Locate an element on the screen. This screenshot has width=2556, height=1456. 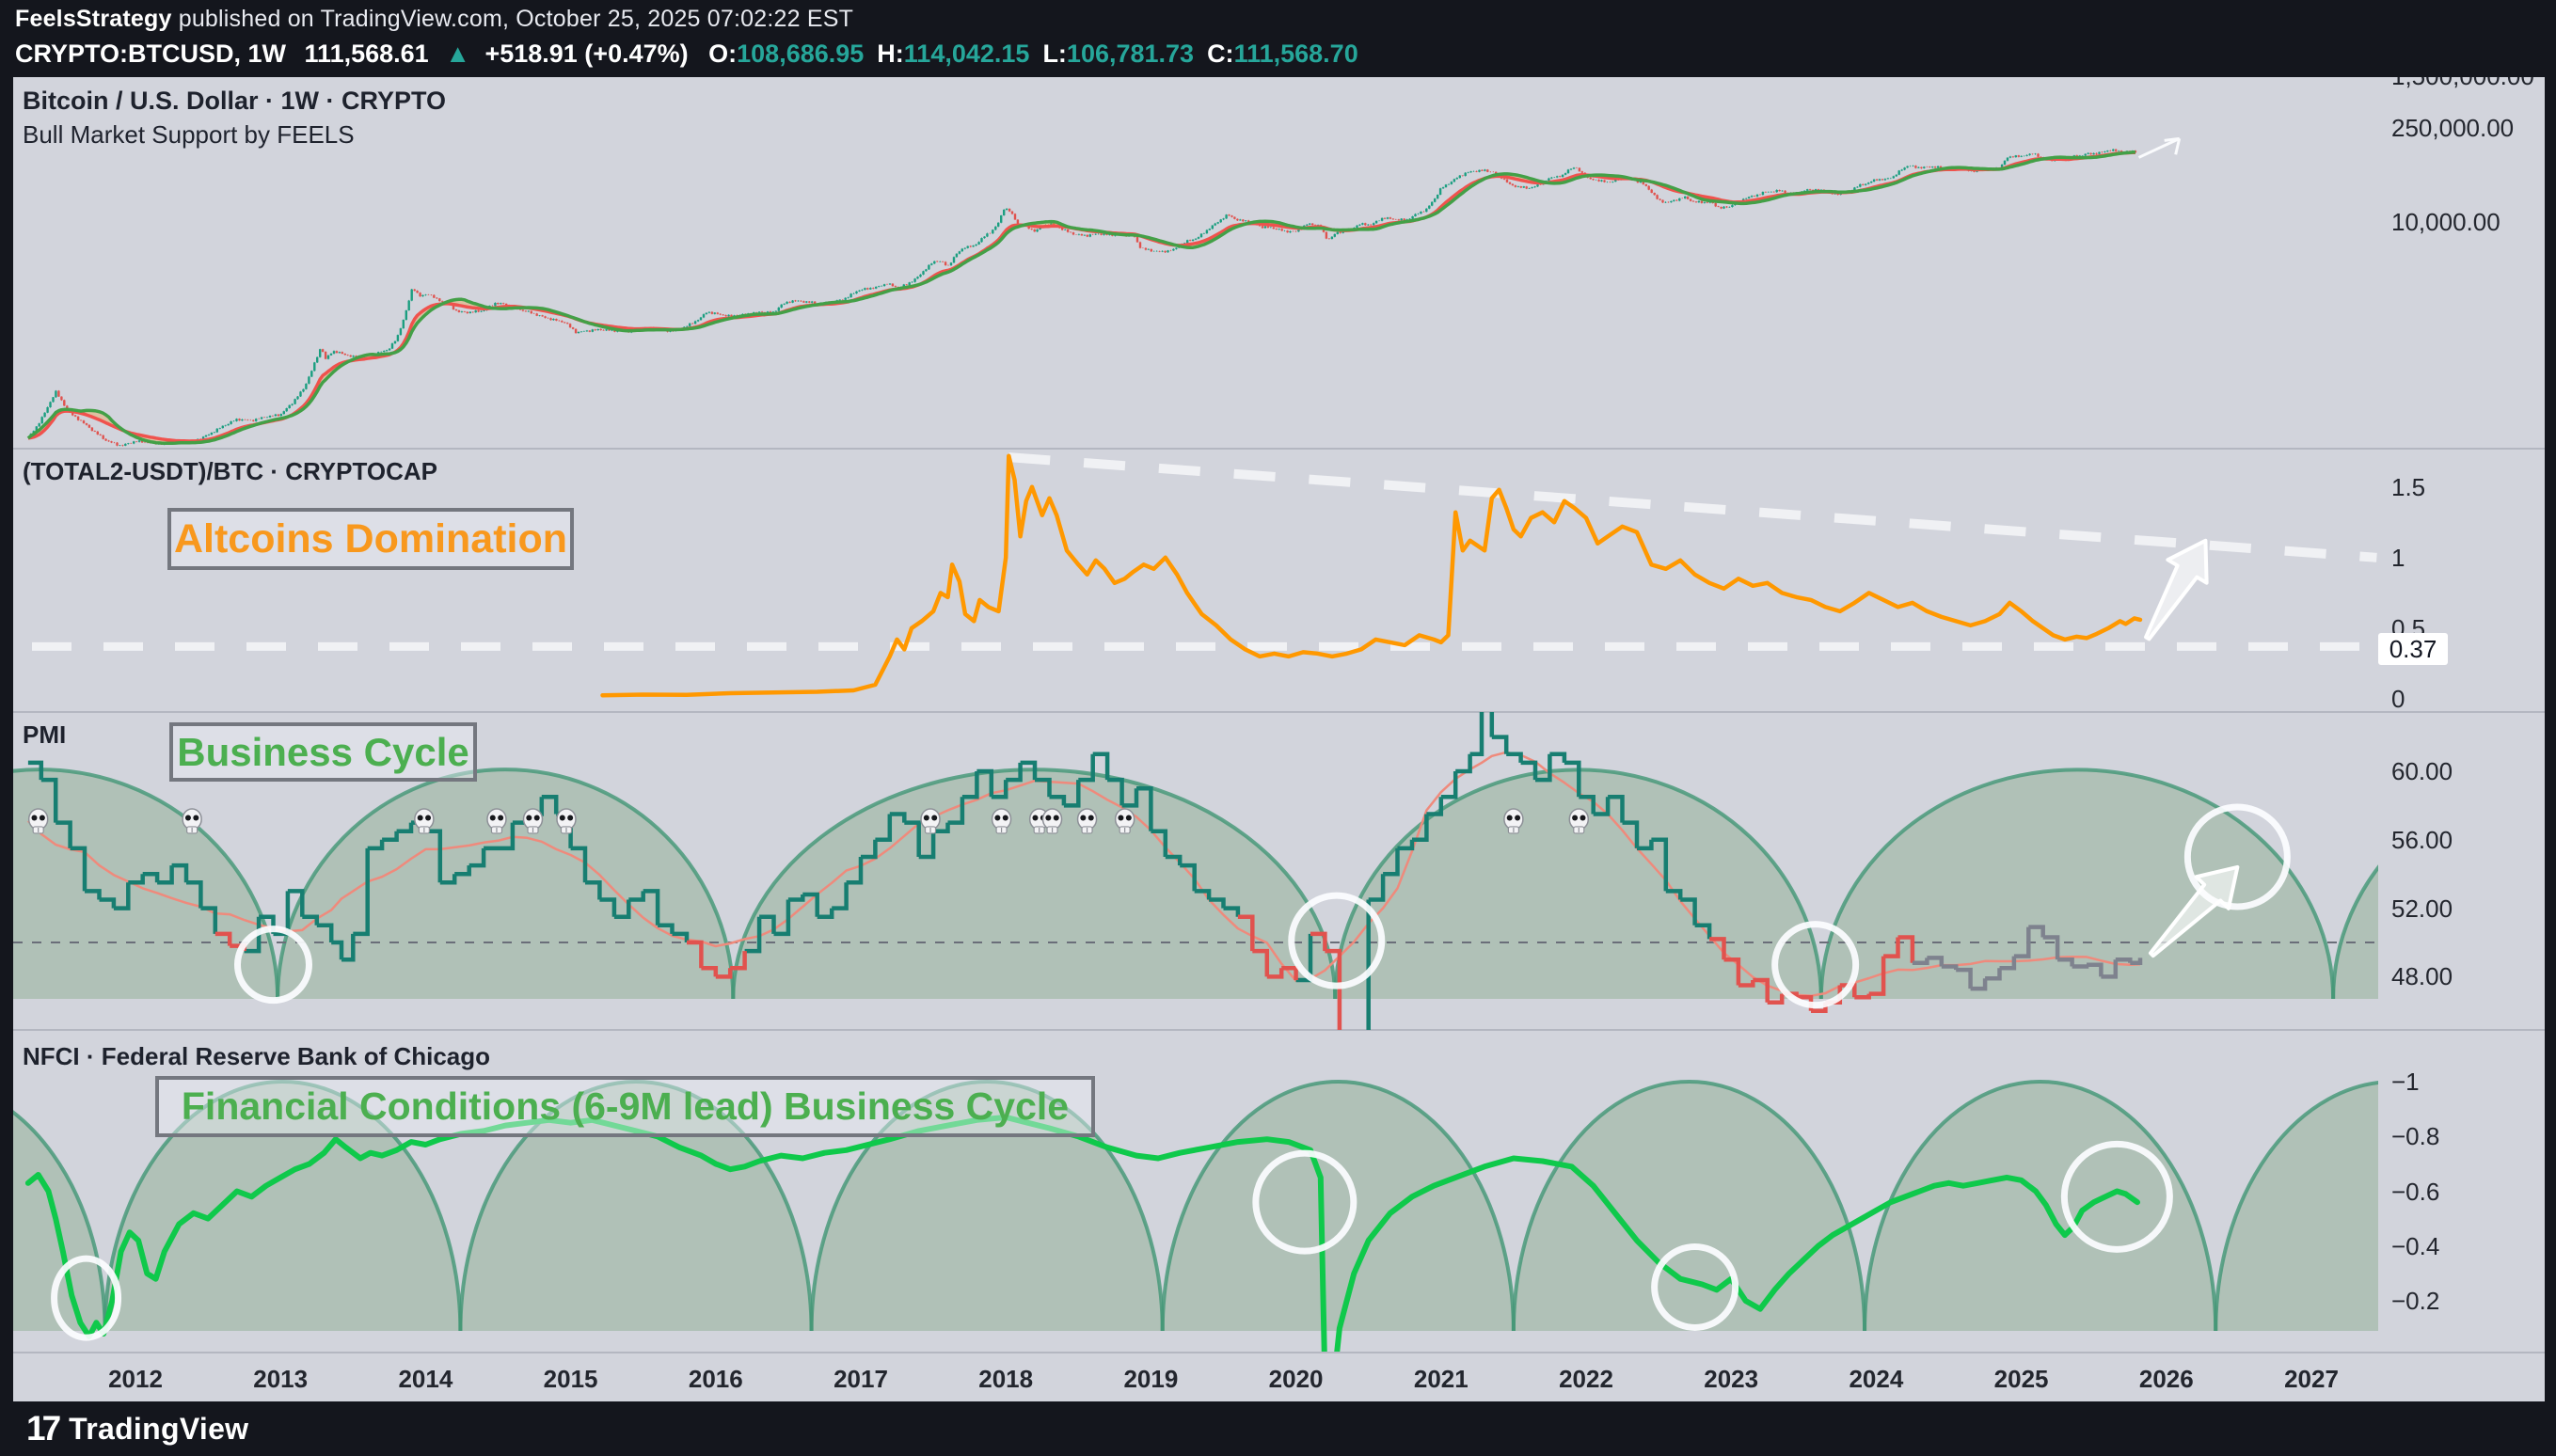
year-label: 2021 is located at coordinates (1441, 1379).